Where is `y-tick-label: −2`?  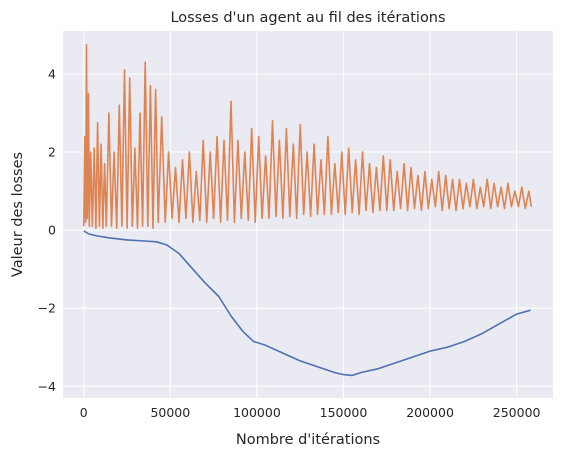
y-tick-label: −2 is located at coordinates (47, 308).